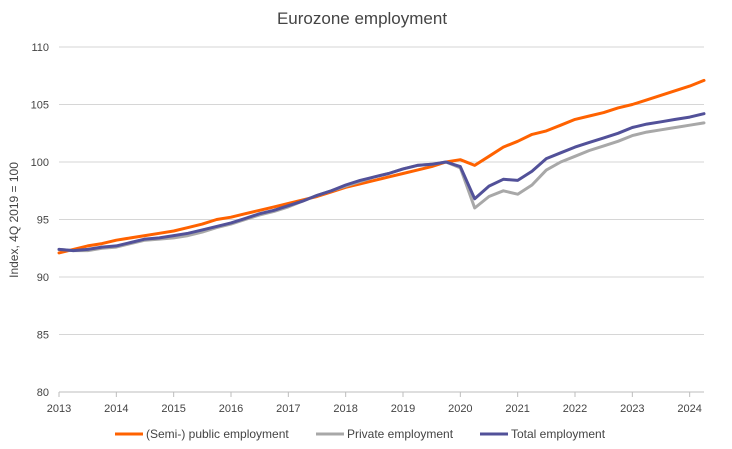  I want to click on x-tick-label: 2022, so click(575, 409).